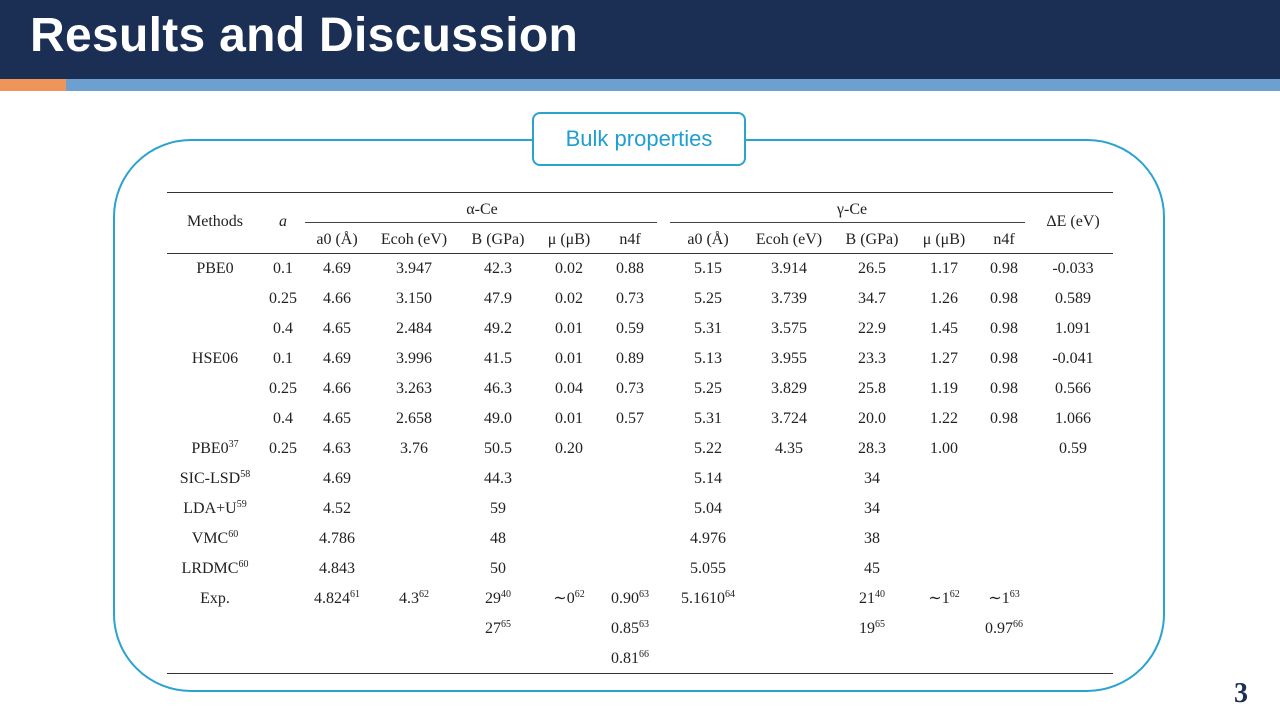 This screenshot has height=720, width=1280. Describe the element at coordinates (872, 298) in the screenshot. I see `gamma-b-cell: 34.7` at that location.